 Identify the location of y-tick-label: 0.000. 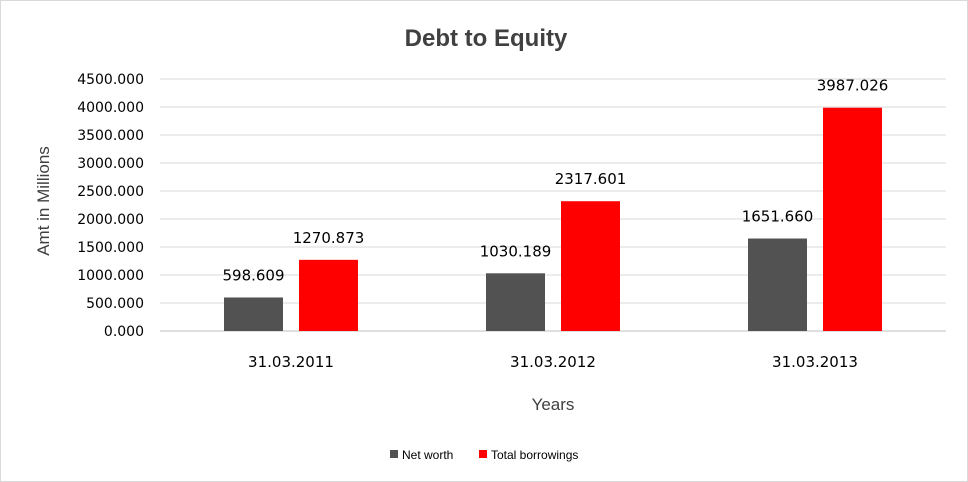
(124, 332).